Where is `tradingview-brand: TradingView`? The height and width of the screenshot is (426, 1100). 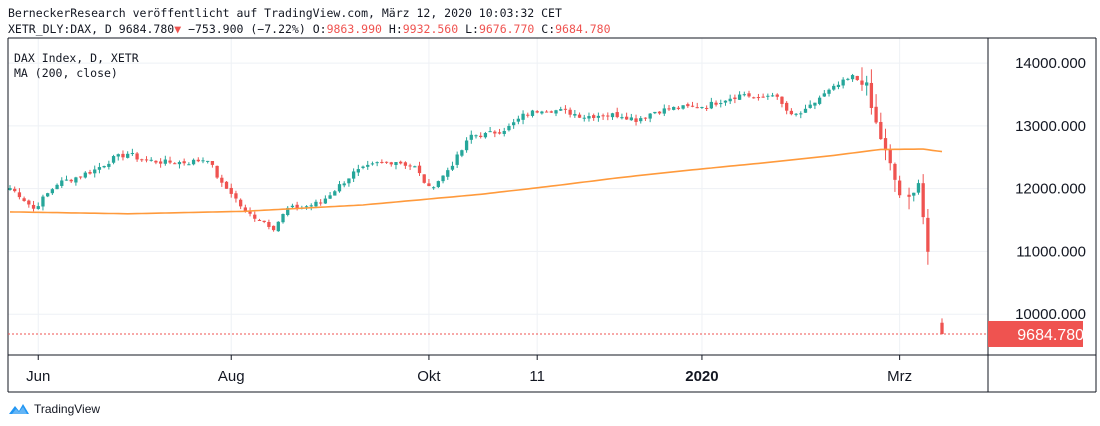 tradingview-brand: TradingView is located at coordinates (54, 409).